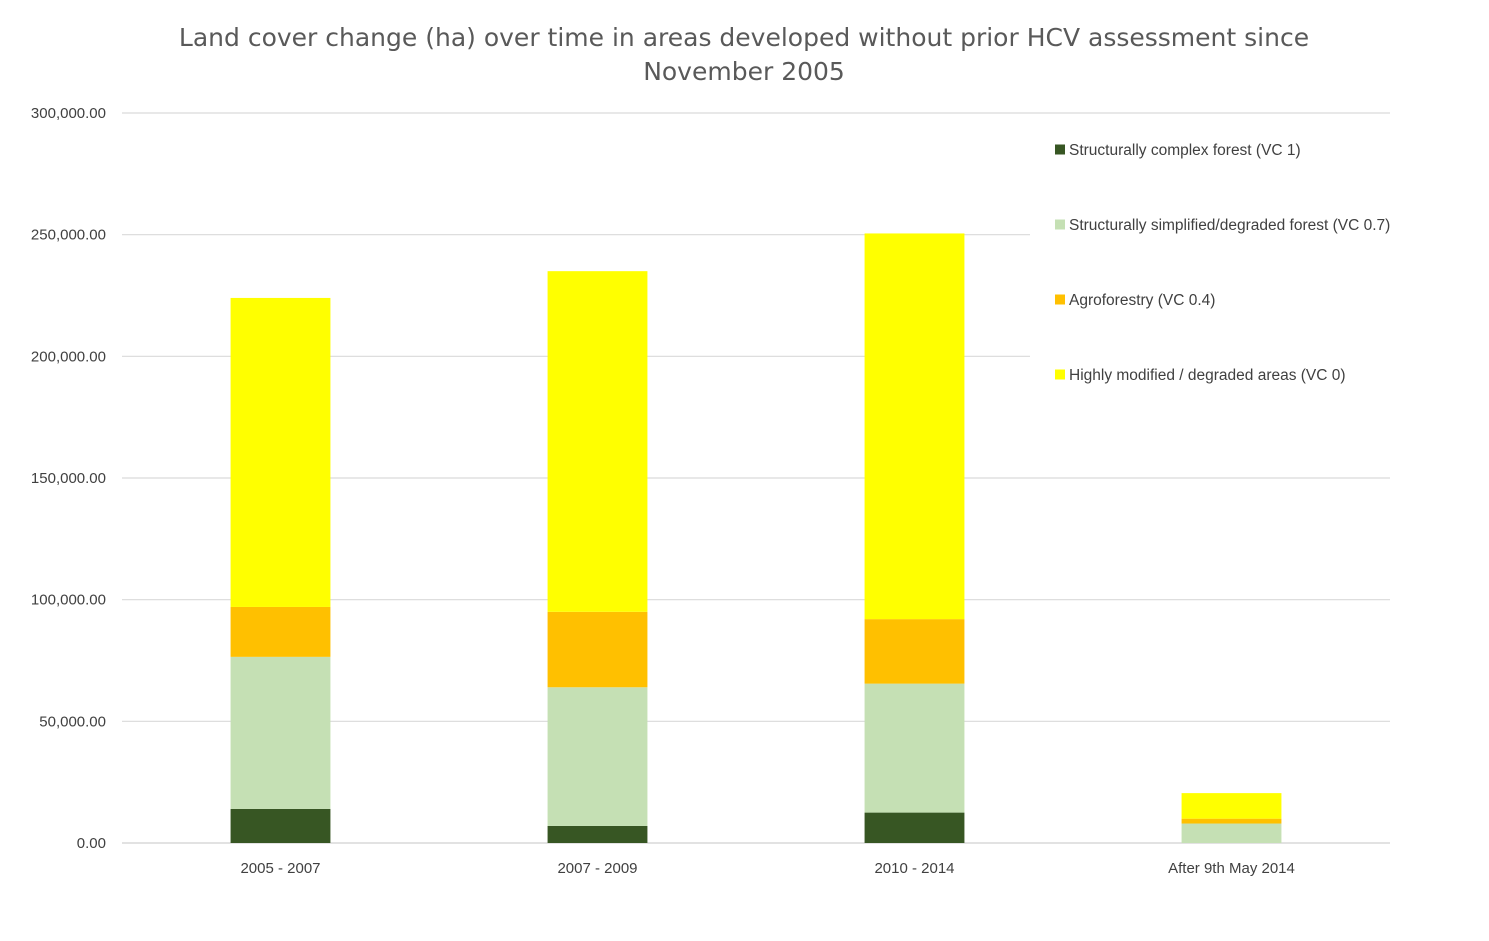 This screenshot has height=941, width=1489. I want to click on y-tick-label: 0.00, so click(91, 843).